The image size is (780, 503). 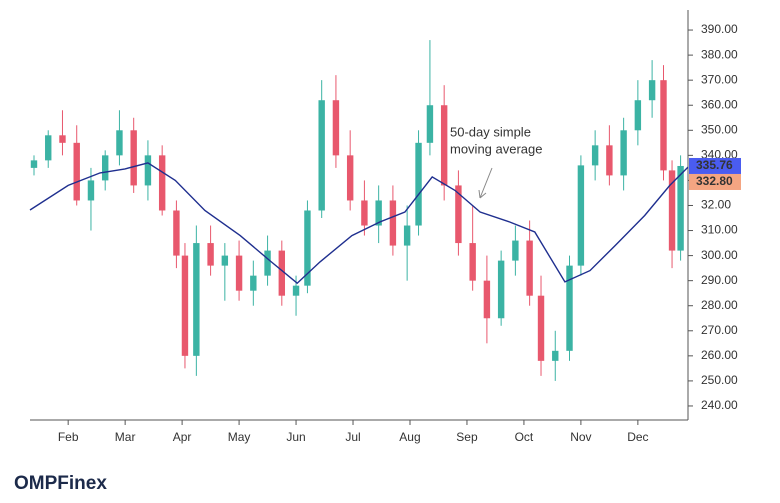 I want to click on x-tick-label: Mar, so click(x=125, y=437).